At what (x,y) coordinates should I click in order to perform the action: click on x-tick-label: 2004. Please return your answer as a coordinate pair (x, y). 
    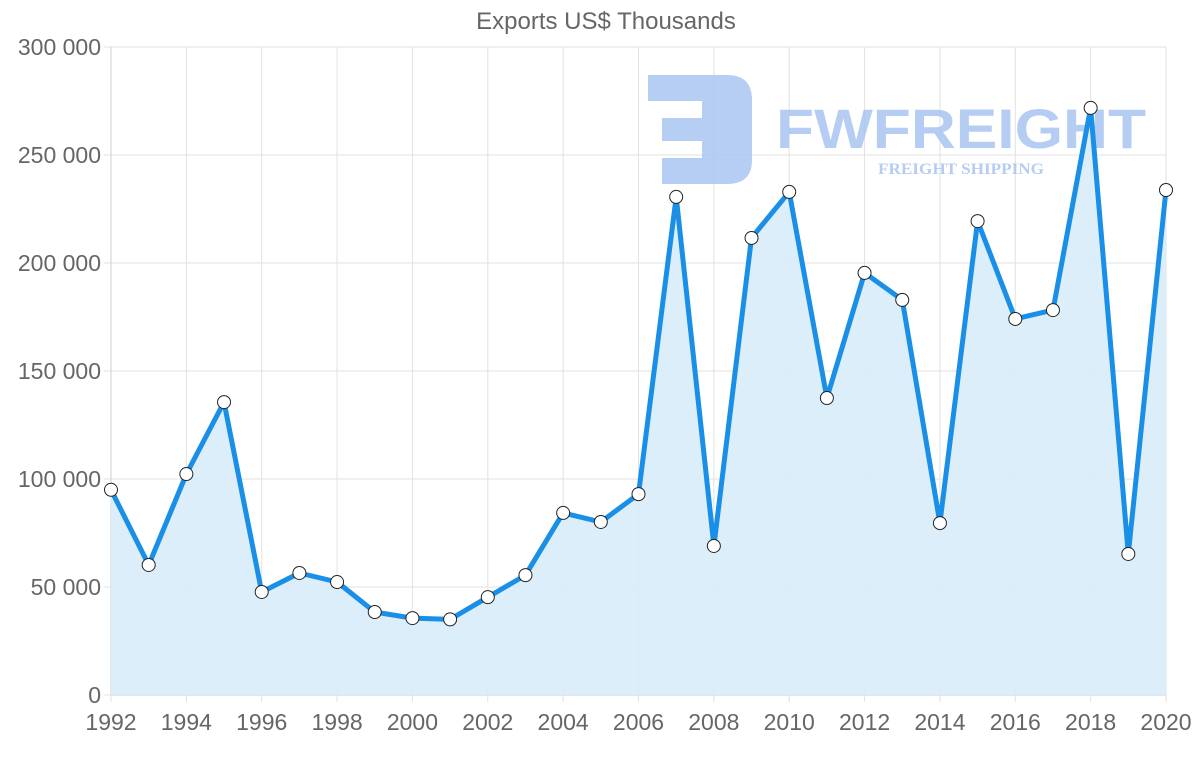
    Looking at the image, I should click on (563, 722).